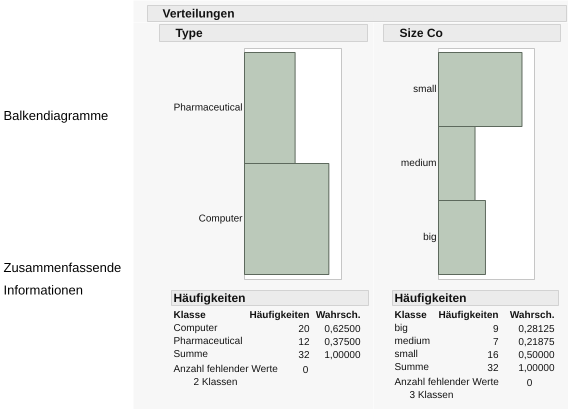 This screenshot has width=568, height=409. Describe the element at coordinates (304, 329) in the screenshot. I see `text: 20` at that location.